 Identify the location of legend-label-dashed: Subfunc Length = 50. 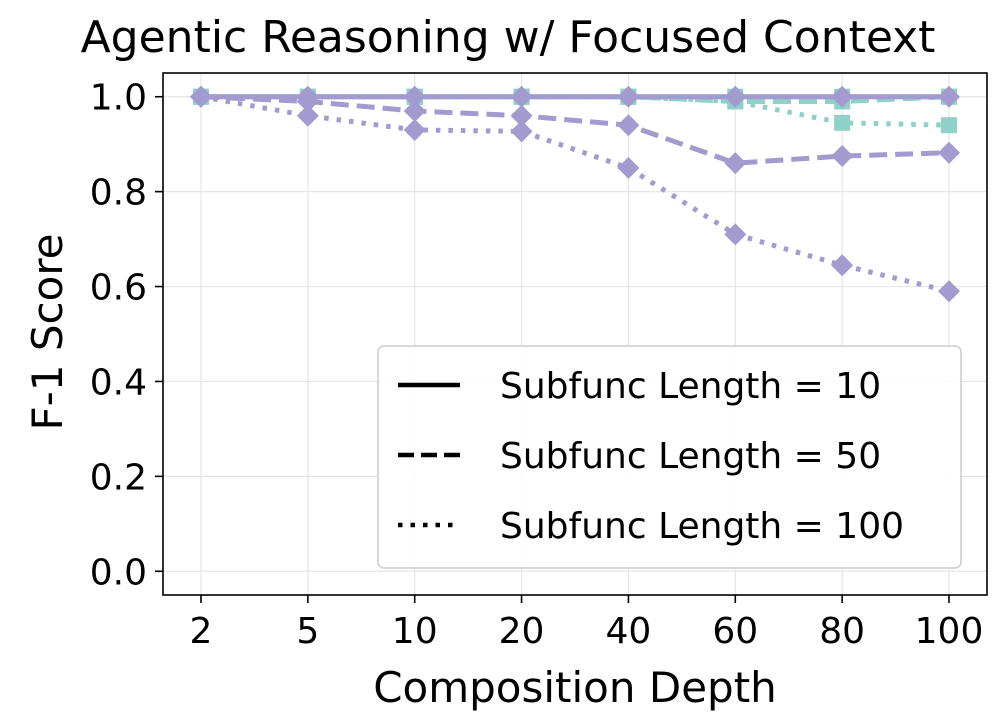
(690, 456).